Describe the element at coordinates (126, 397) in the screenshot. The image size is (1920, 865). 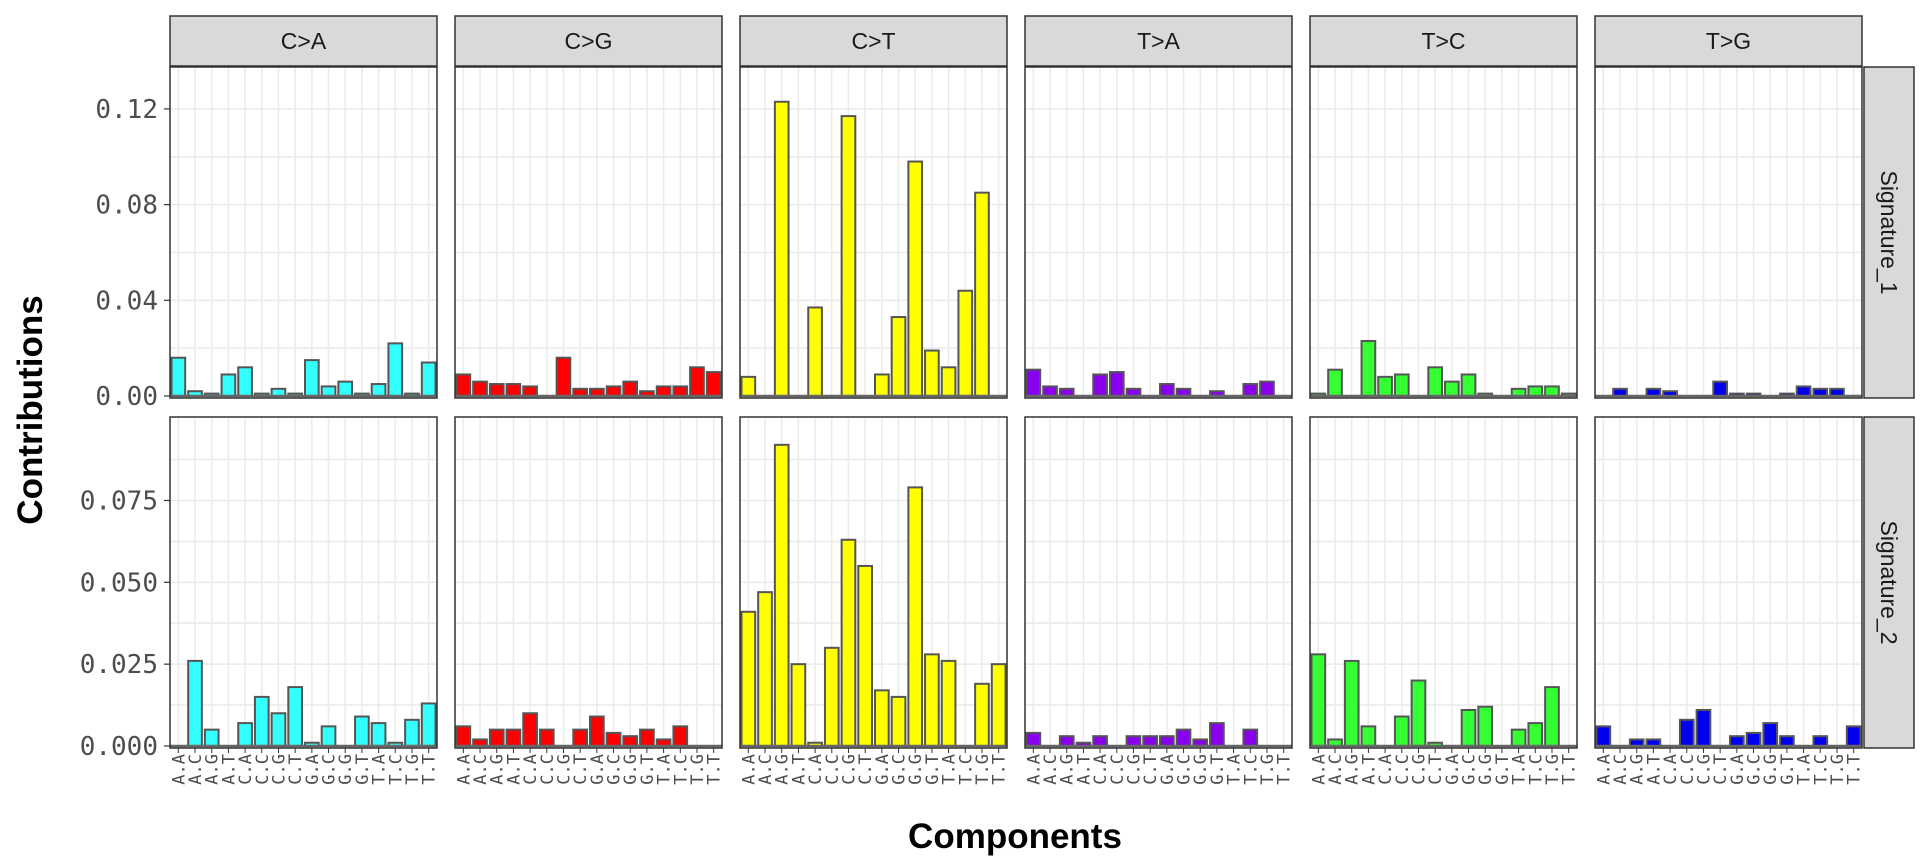
I see `y-tick-label: 0.00` at that location.